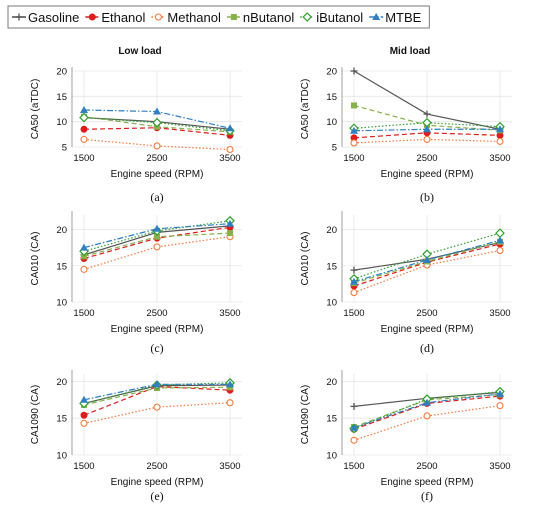 This screenshot has height=513, width=550. I want to click on panel-a-series-mtbe, so click(157, 119).